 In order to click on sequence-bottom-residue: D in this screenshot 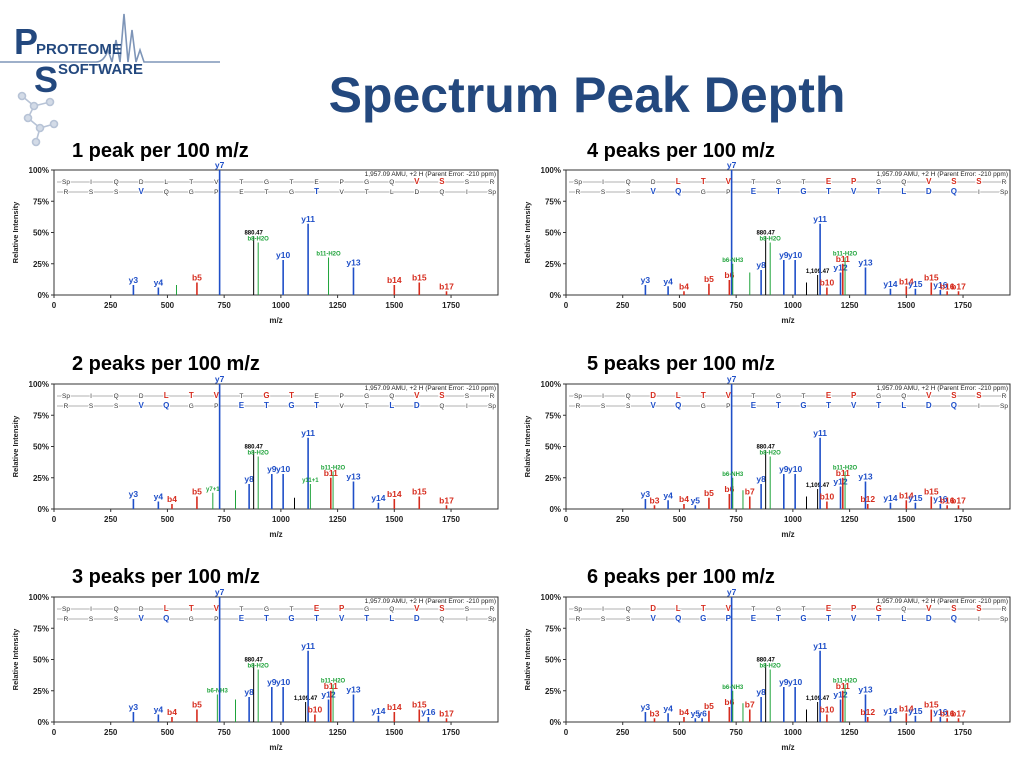, I will do `click(417, 405)`.